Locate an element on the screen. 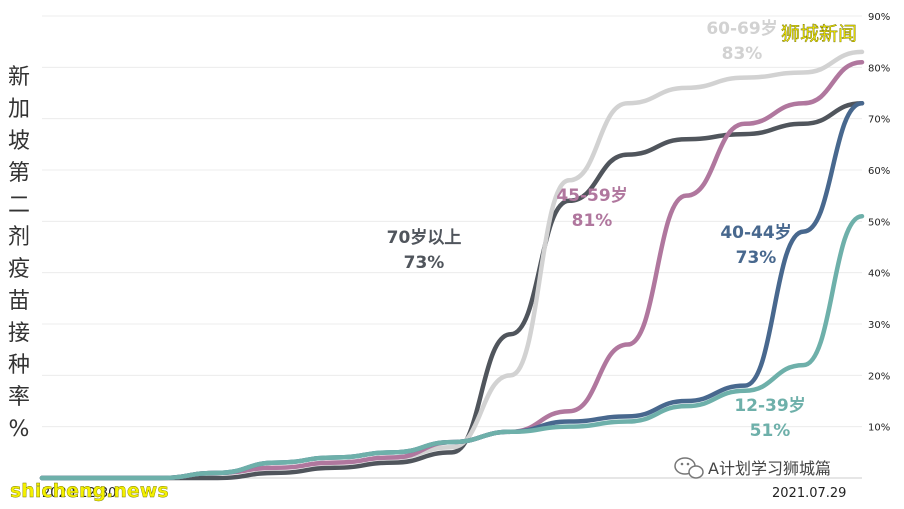 The width and height of the screenshot is (904, 509). brand-watermark-en: shicheng.news is located at coordinates (89, 491).